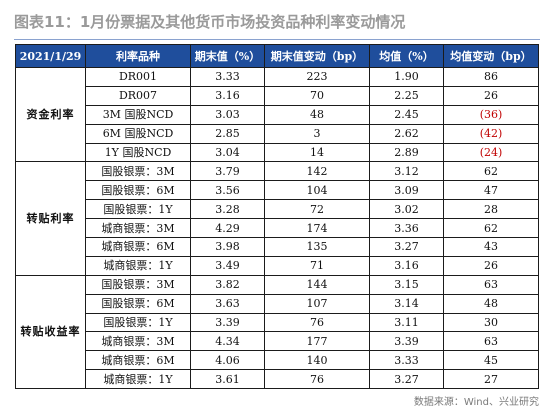 The width and height of the screenshot is (554, 415). I want to click on end-change-cell: 177, so click(317, 341).